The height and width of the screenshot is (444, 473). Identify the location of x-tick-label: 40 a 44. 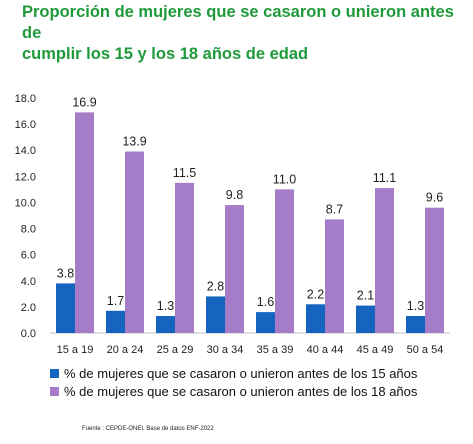
(325, 350).